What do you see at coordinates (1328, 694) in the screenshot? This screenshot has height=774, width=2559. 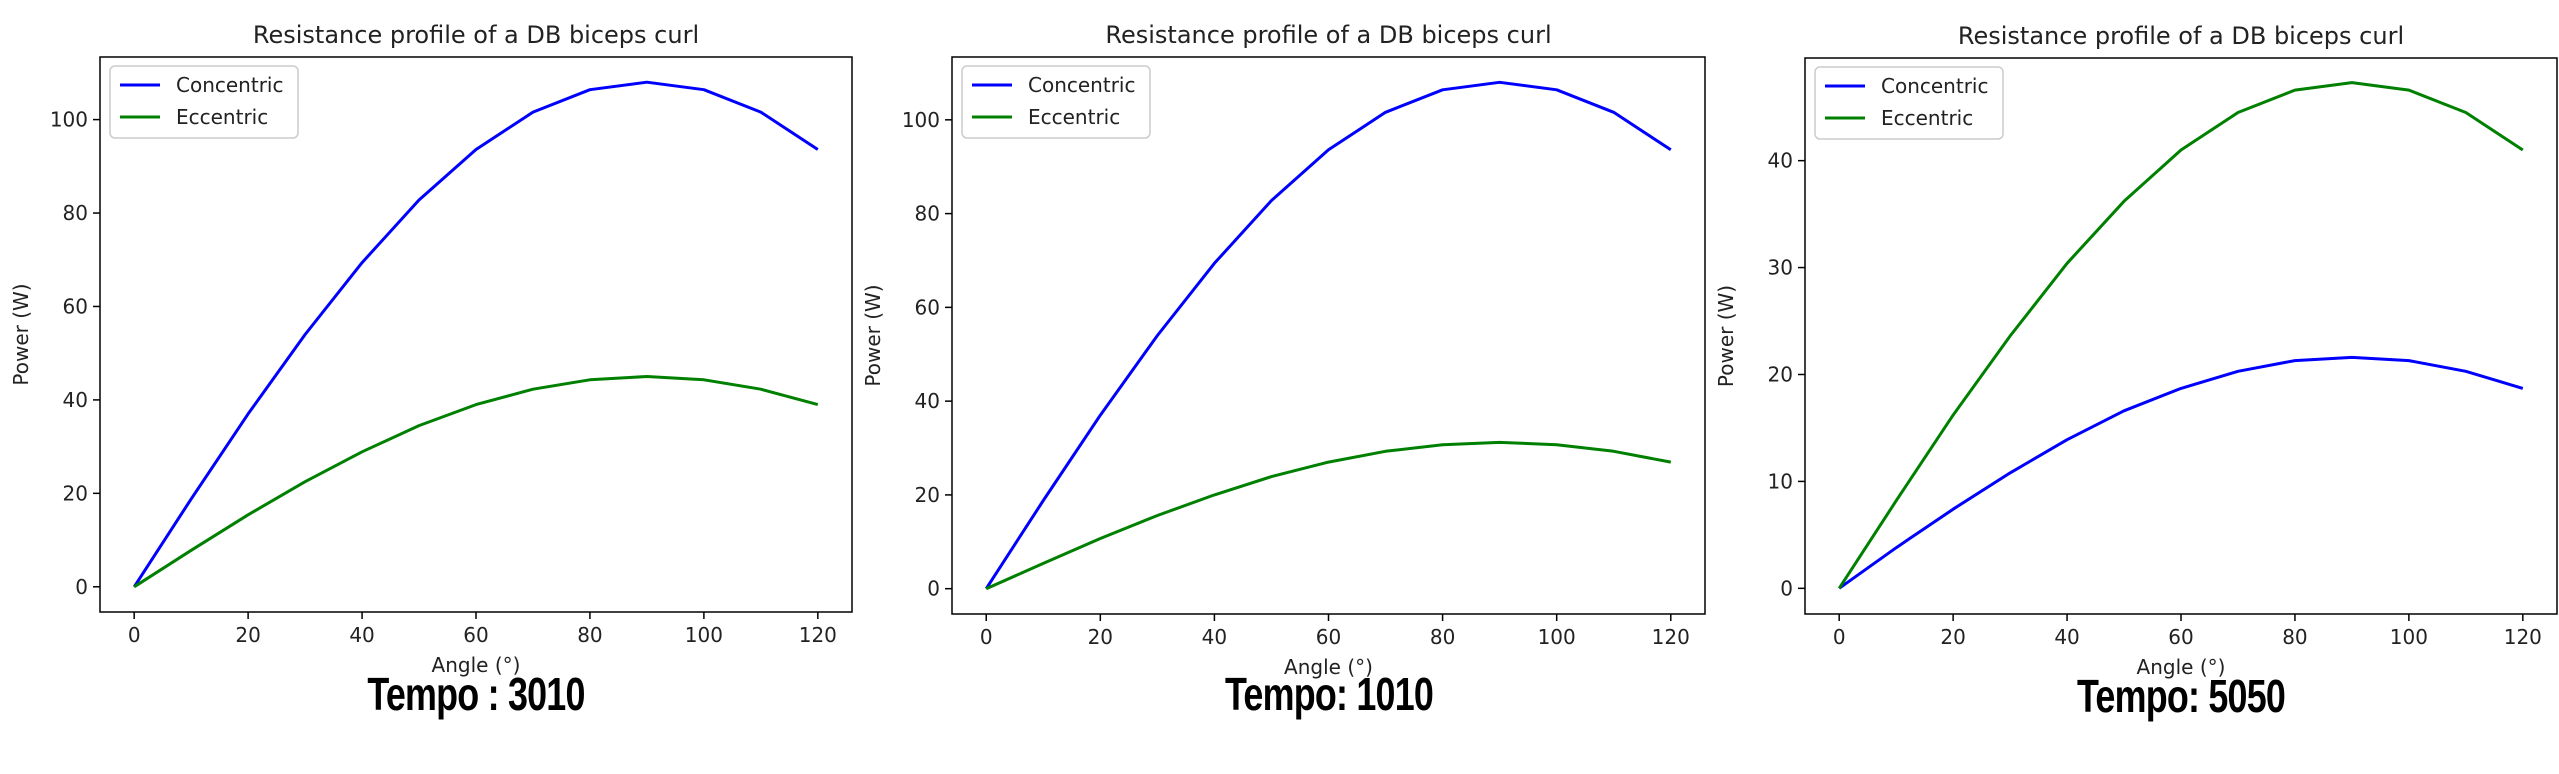 I see `tempo-caption: Tempo: 1010` at bounding box center [1328, 694].